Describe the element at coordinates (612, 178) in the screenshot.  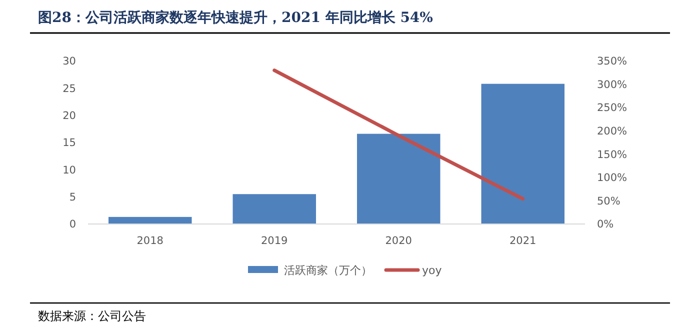
I see `y2-tick-label: 100%` at that location.